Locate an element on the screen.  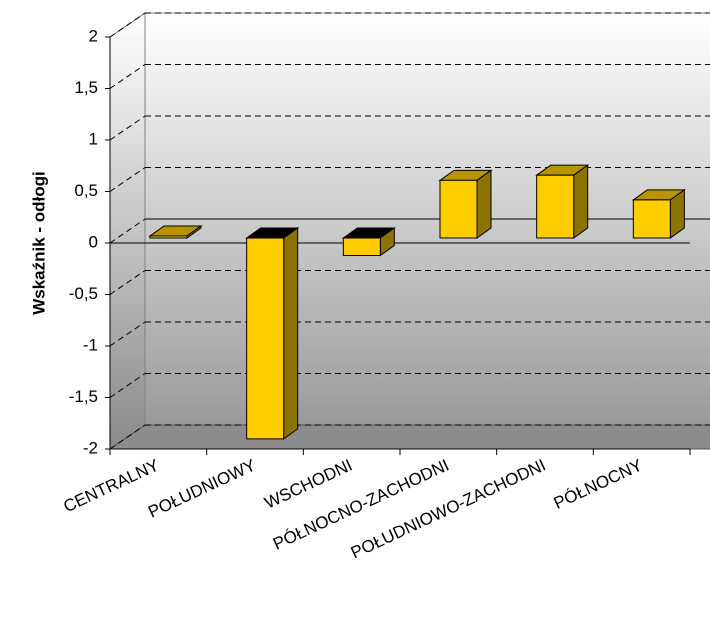
y-tick-label: 2 is located at coordinates (93, 35).